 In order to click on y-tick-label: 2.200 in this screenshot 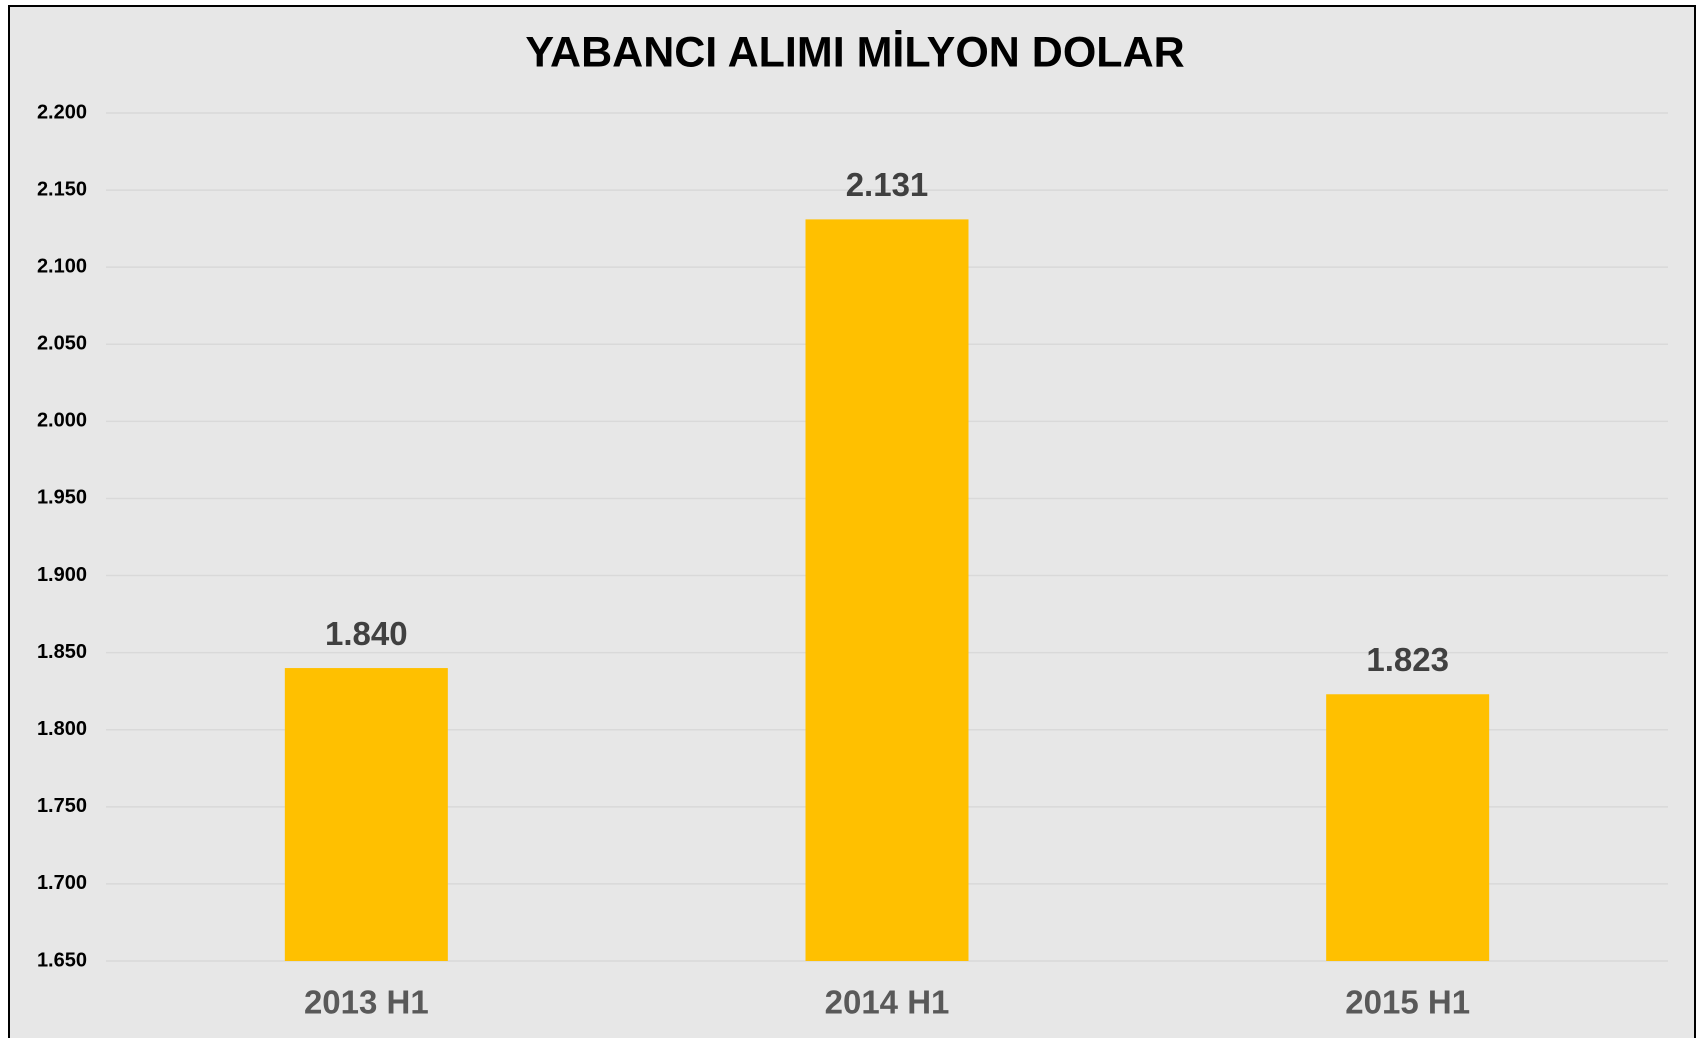, I will do `click(62, 112)`.